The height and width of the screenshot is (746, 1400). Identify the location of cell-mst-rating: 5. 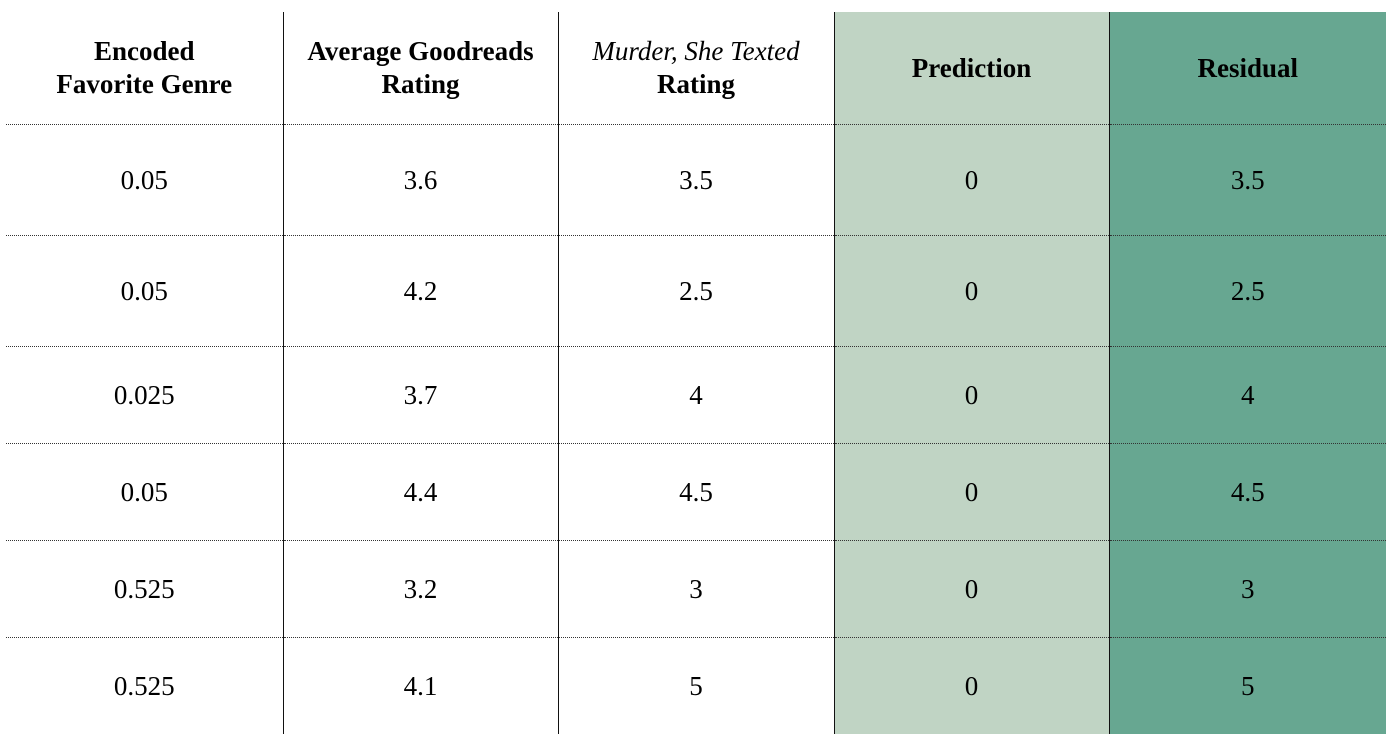
(696, 685).